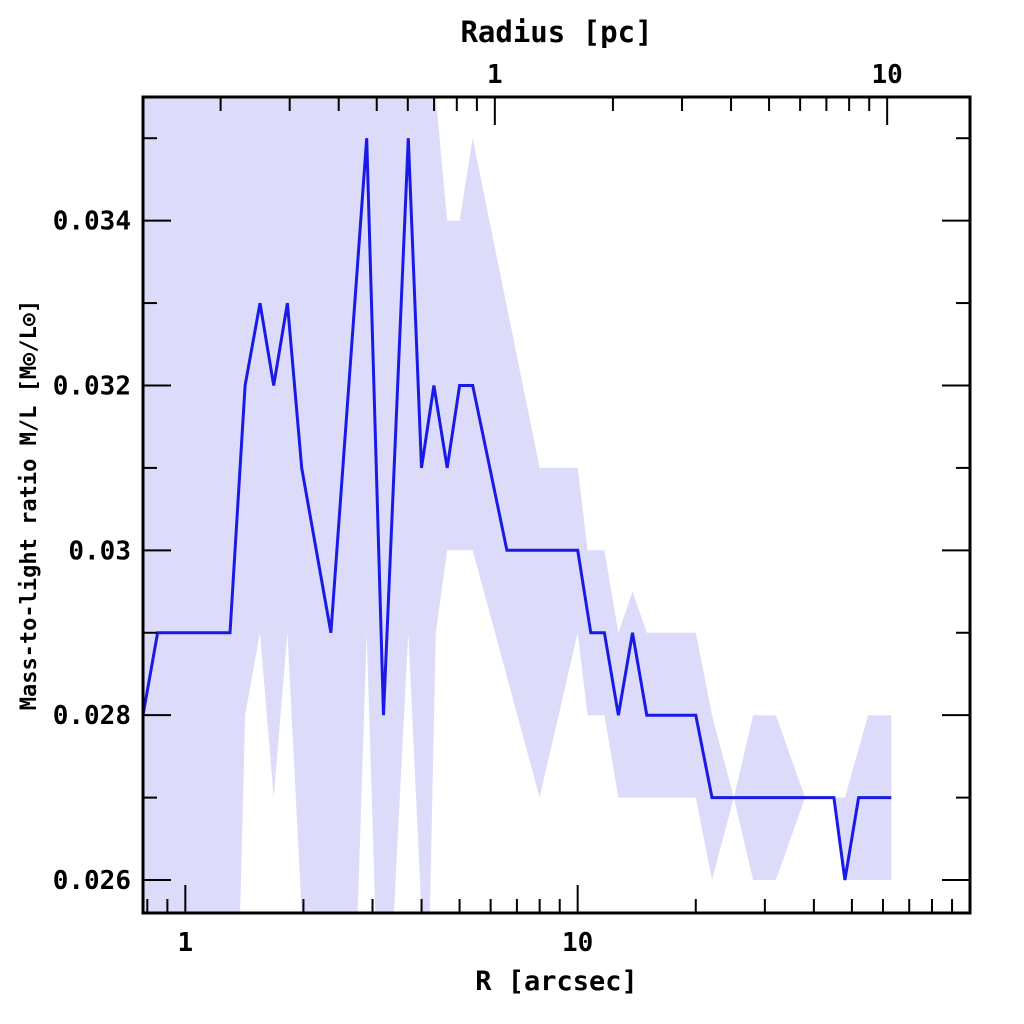 The width and height of the screenshot is (1024, 1024). What do you see at coordinates (887, 75) in the screenshot?
I see `top-tick-label: 10` at bounding box center [887, 75].